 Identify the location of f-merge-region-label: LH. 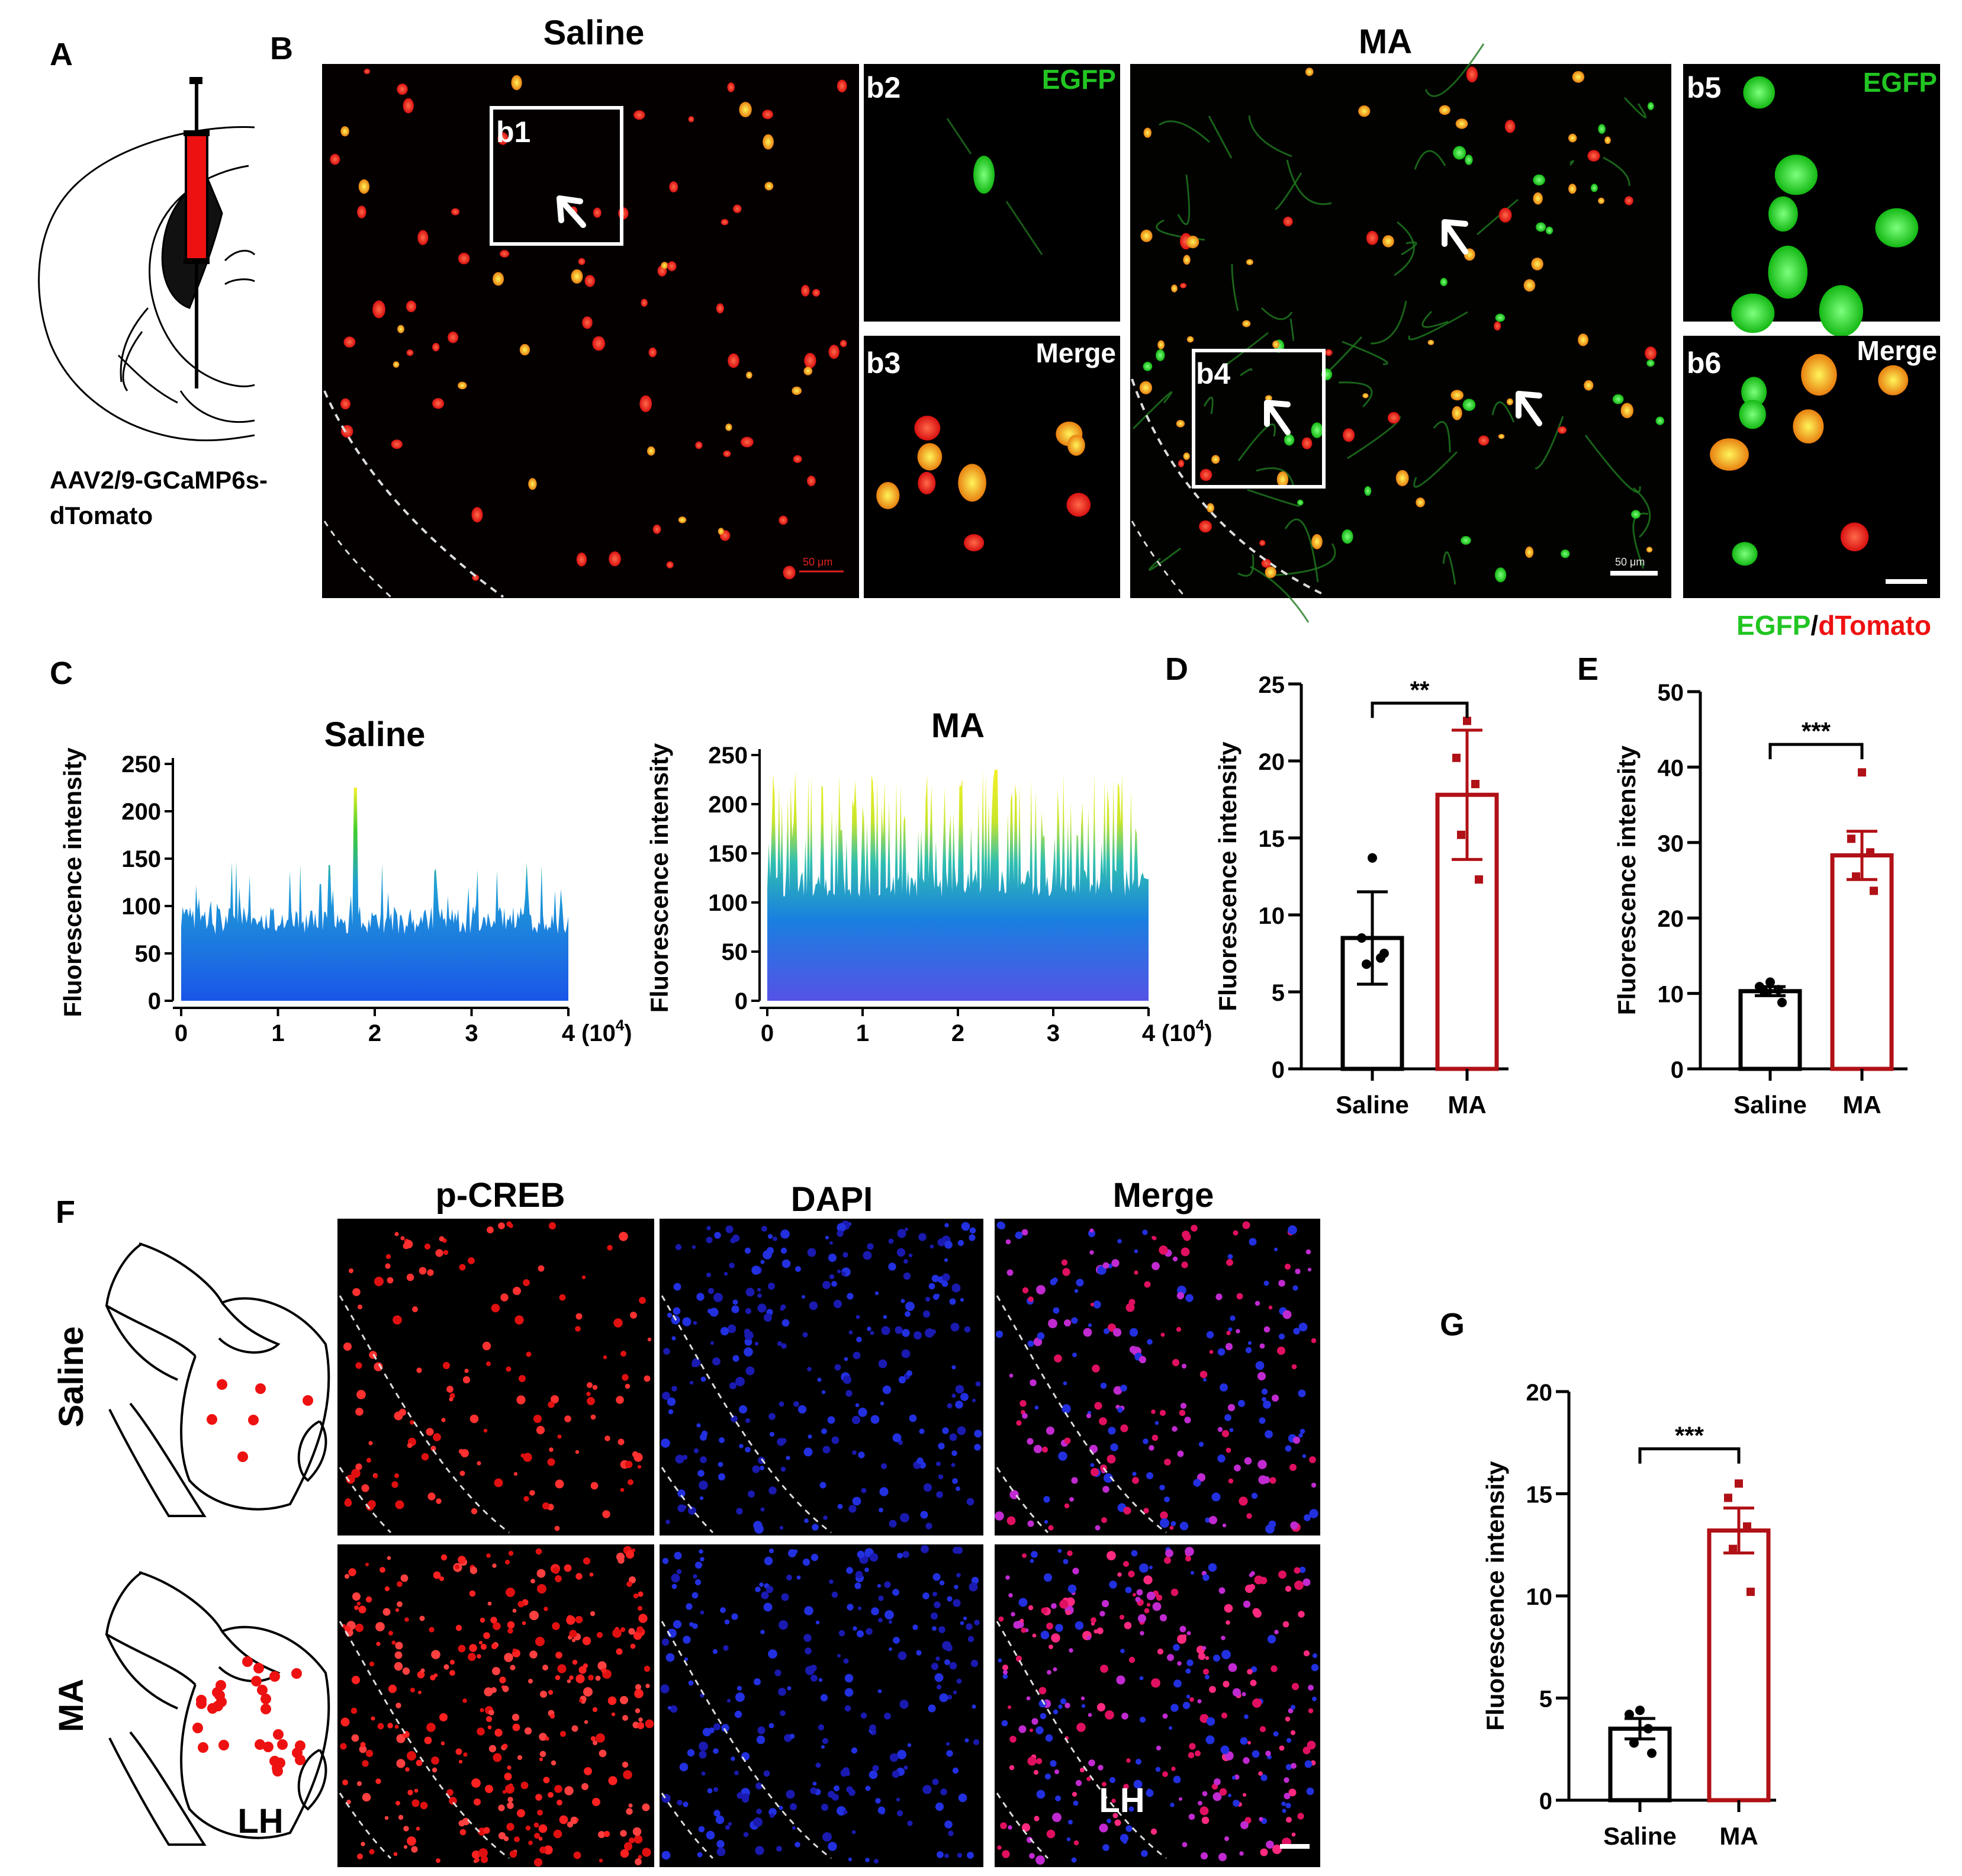
(1121, 1800).